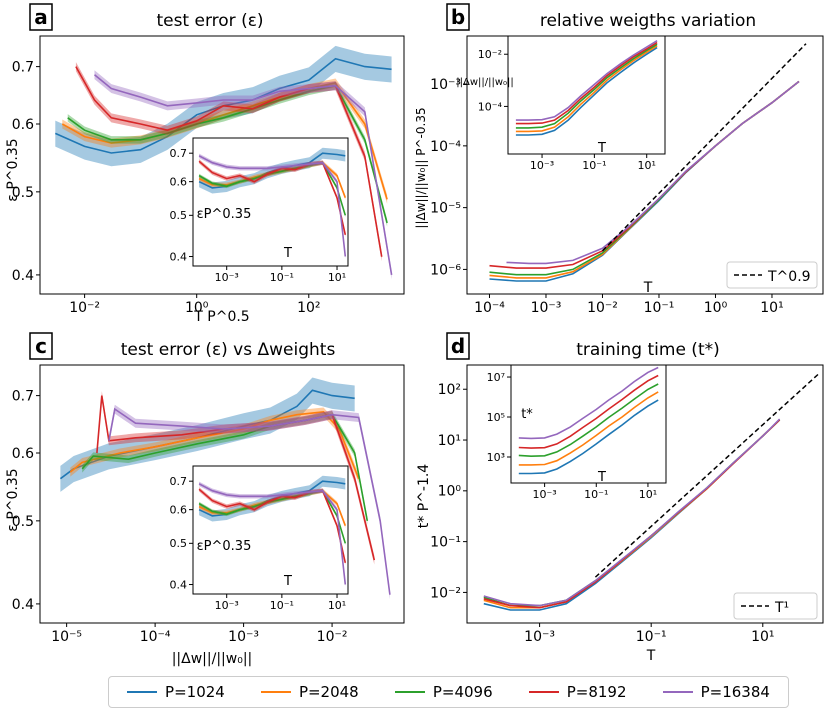  What do you see at coordinates (527, 414) in the screenshot?
I see `panel-d-inset-ylabel: t*` at bounding box center [527, 414].